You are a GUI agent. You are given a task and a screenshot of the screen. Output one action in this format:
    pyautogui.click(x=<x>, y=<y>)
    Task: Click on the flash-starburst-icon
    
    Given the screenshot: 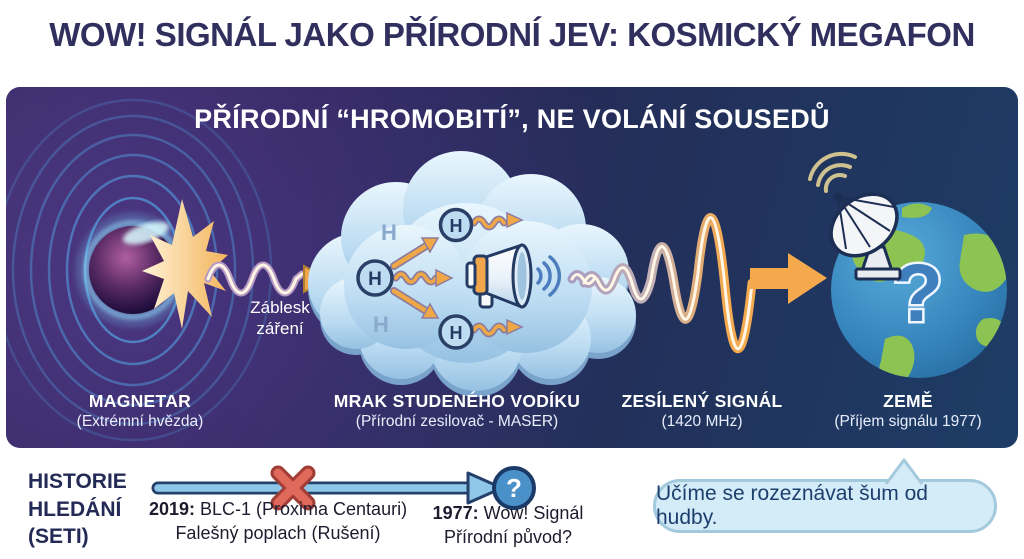 What is the action you would take?
    pyautogui.click(x=185, y=264)
    